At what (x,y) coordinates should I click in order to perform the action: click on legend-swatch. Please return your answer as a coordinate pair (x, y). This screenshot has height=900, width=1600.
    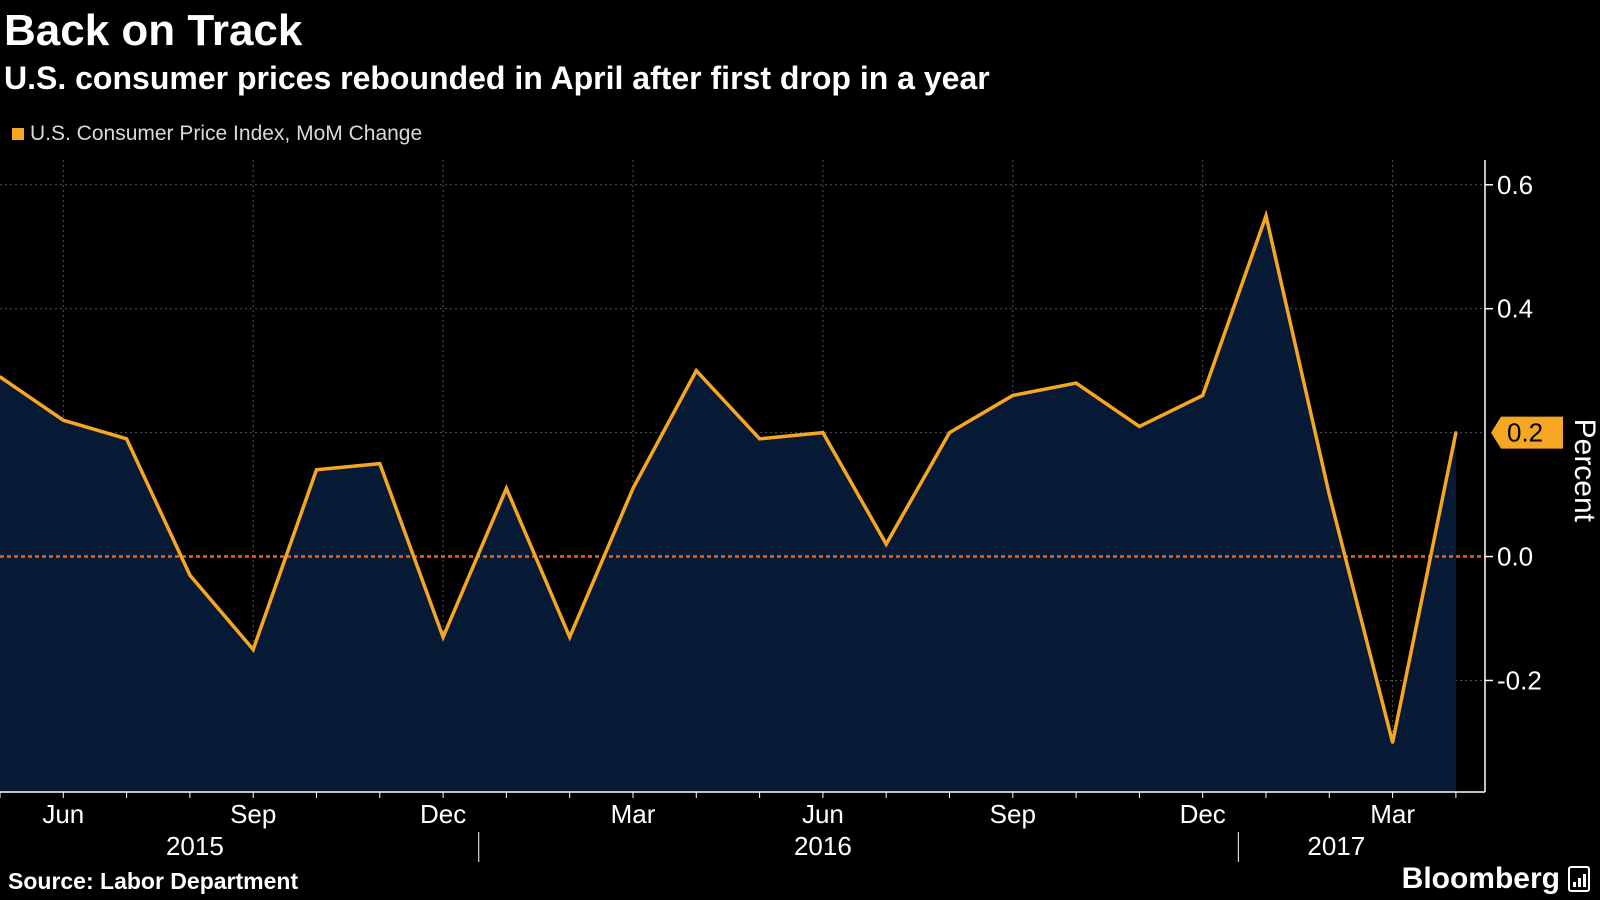
    Looking at the image, I should click on (18, 134).